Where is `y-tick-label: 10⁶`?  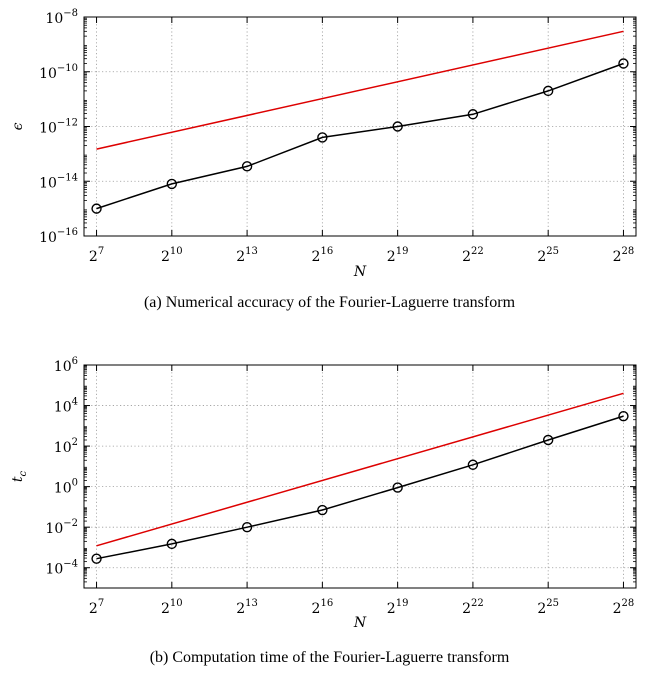
y-tick-label: 10⁶ is located at coordinates (66, 365).